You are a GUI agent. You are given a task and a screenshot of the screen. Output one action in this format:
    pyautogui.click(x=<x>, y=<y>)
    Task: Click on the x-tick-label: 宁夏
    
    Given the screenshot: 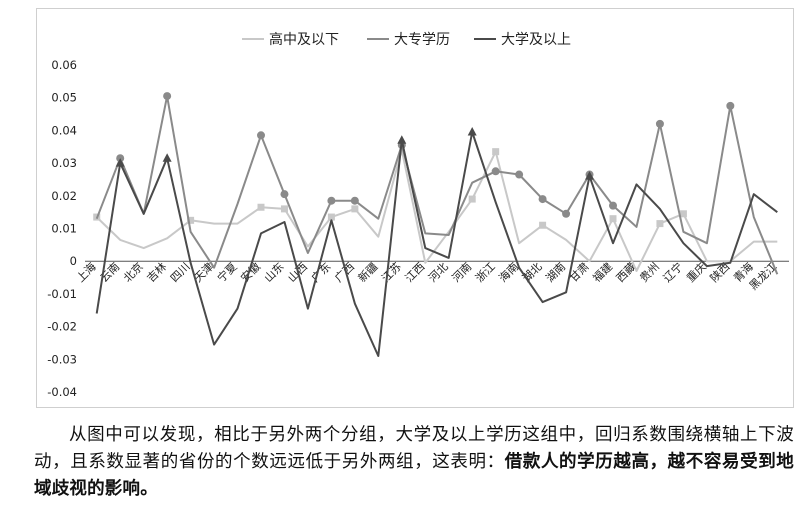 What is the action you would take?
    pyautogui.click(x=226, y=271)
    